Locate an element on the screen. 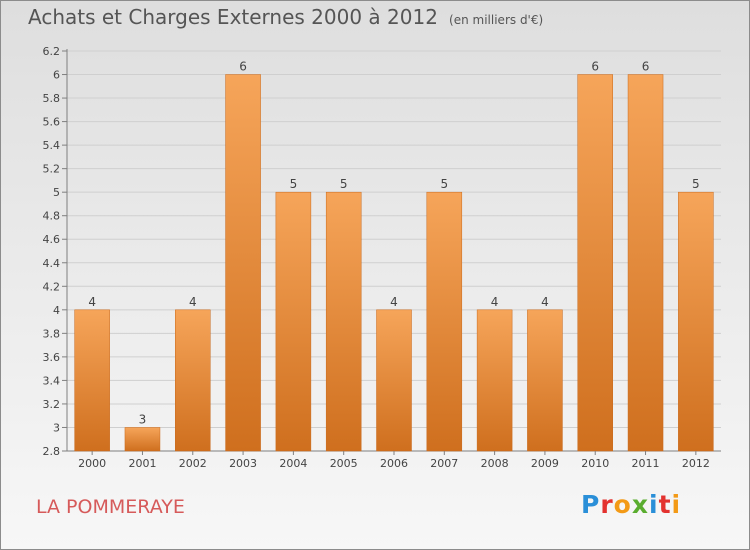  y-tick-label: 4 is located at coordinates (56, 310).